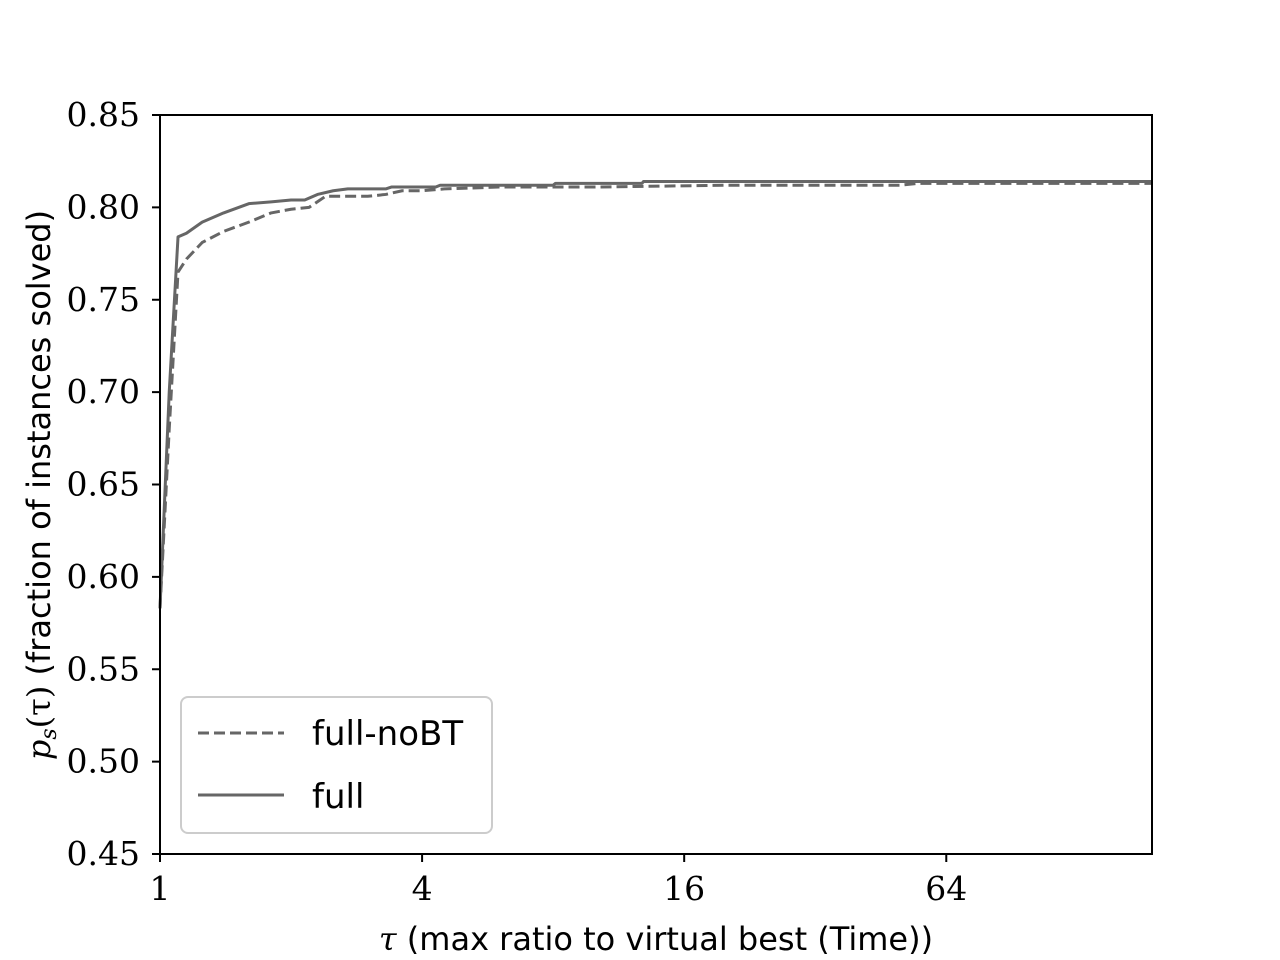 The height and width of the screenshot is (960, 1280). I want to click on y-tick-label: 0.80, so click(103, 206).